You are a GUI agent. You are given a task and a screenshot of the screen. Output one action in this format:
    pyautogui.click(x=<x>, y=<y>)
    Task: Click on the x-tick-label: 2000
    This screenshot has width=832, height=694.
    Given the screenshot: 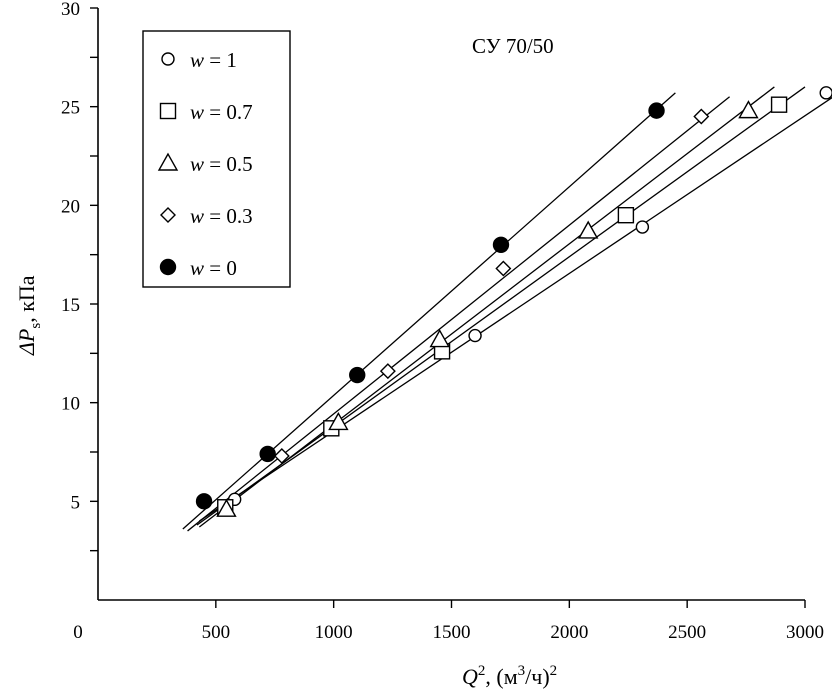 What is the action you would take?
    pyautogui.click(x=569, y=632)
    